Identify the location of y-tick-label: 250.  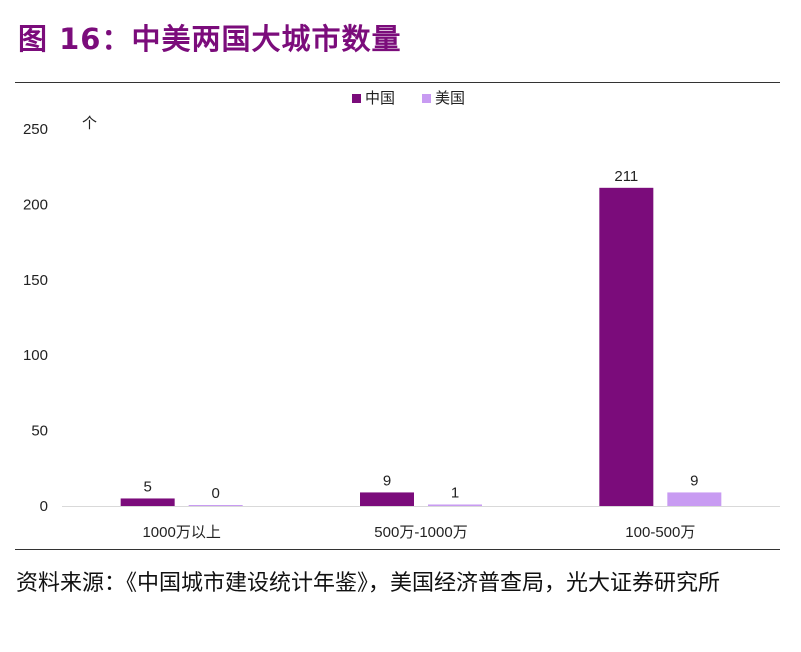
(35, 129).